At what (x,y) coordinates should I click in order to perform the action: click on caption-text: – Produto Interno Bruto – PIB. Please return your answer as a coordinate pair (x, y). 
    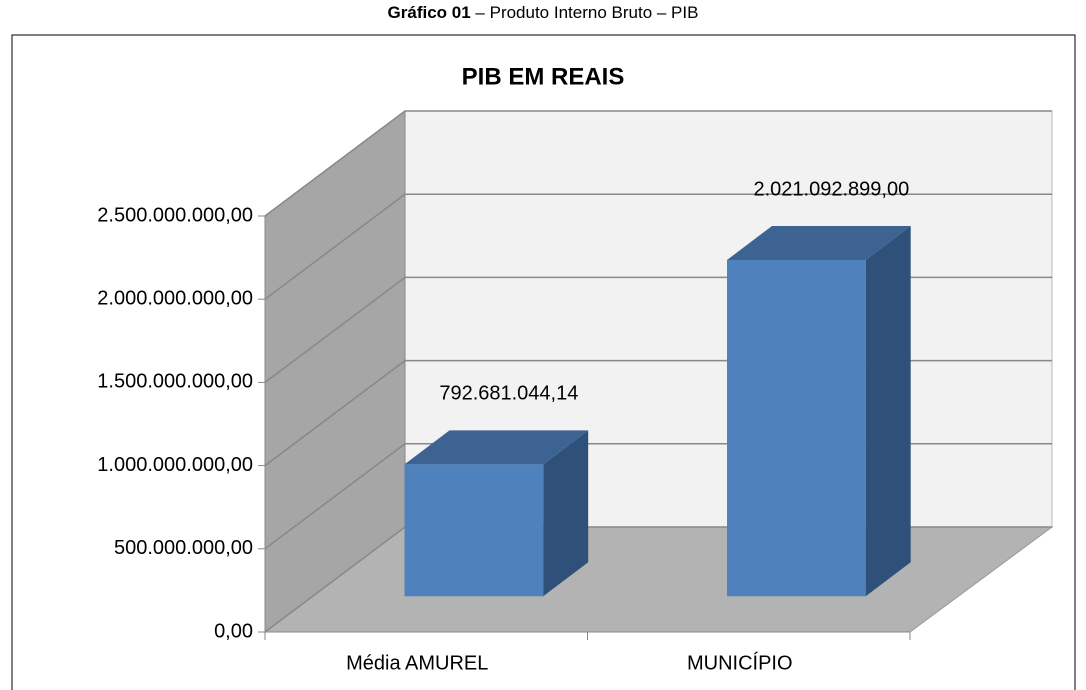
    Looking at the image, I should click on (586, 12).